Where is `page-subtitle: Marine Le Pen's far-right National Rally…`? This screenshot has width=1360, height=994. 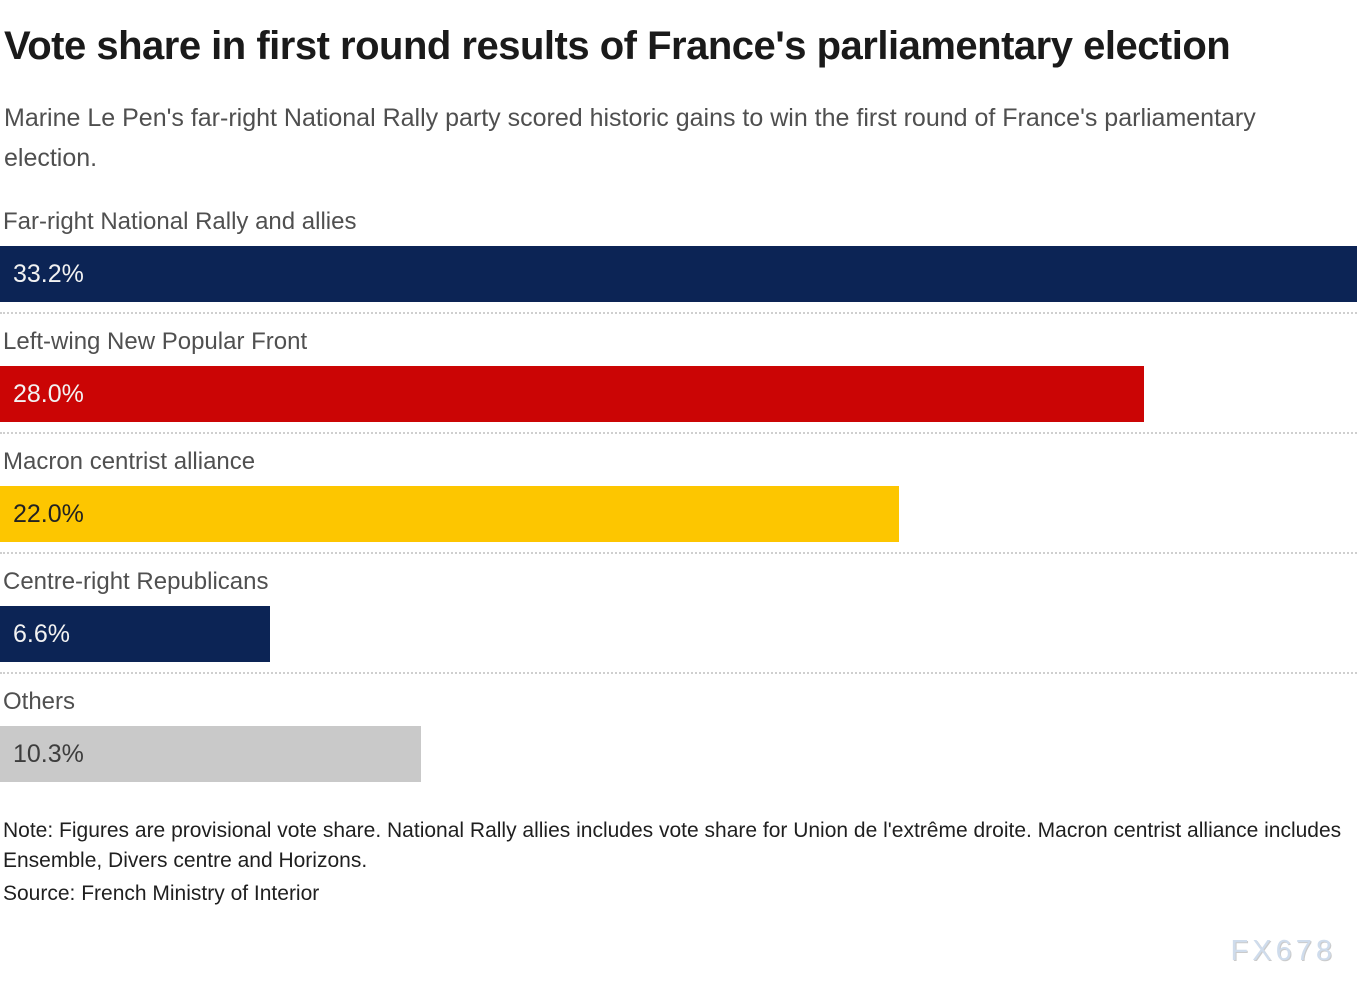
page-subtitle: Marine Le Pen's far-right National Rally… is located at coordinates (630, 138).